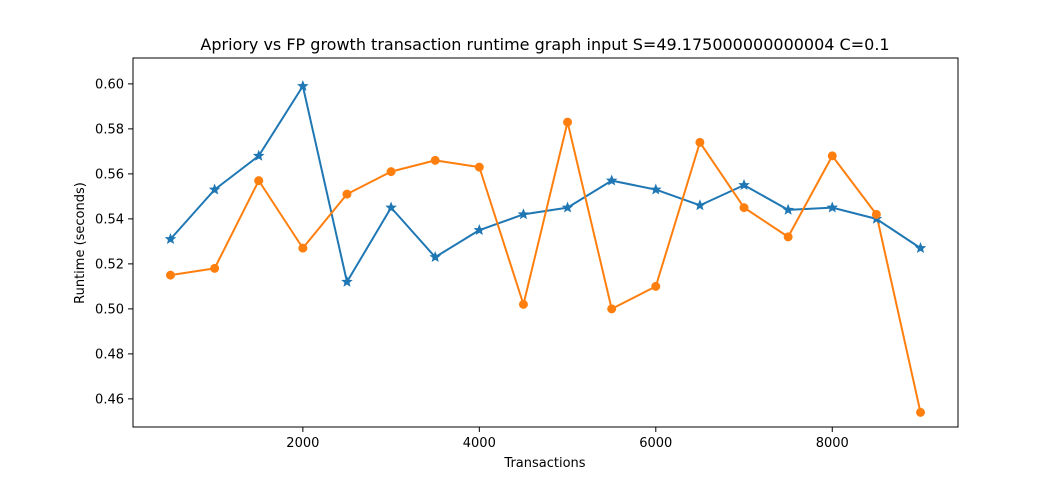  What do you see at coordinates (544, 463) in the screenshot?
I see `x-axis-label: Transactions` at bounding box center [544, 463].